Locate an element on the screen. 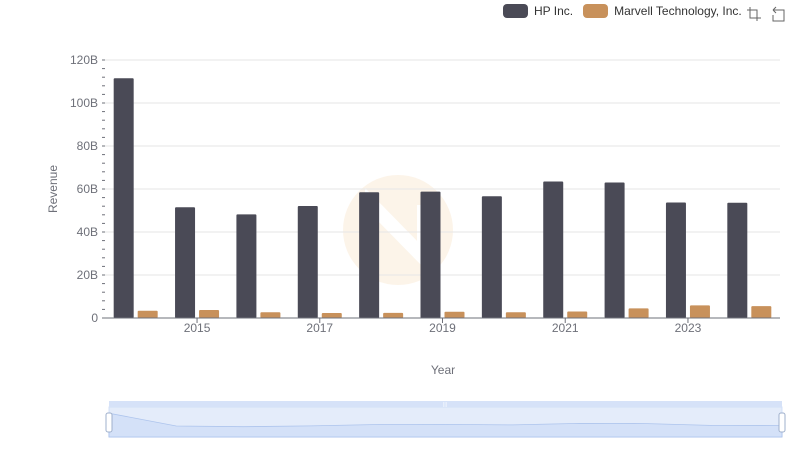 The image size is (800, 461). legend-swatch-marvell is located at coordinates (596, 11).